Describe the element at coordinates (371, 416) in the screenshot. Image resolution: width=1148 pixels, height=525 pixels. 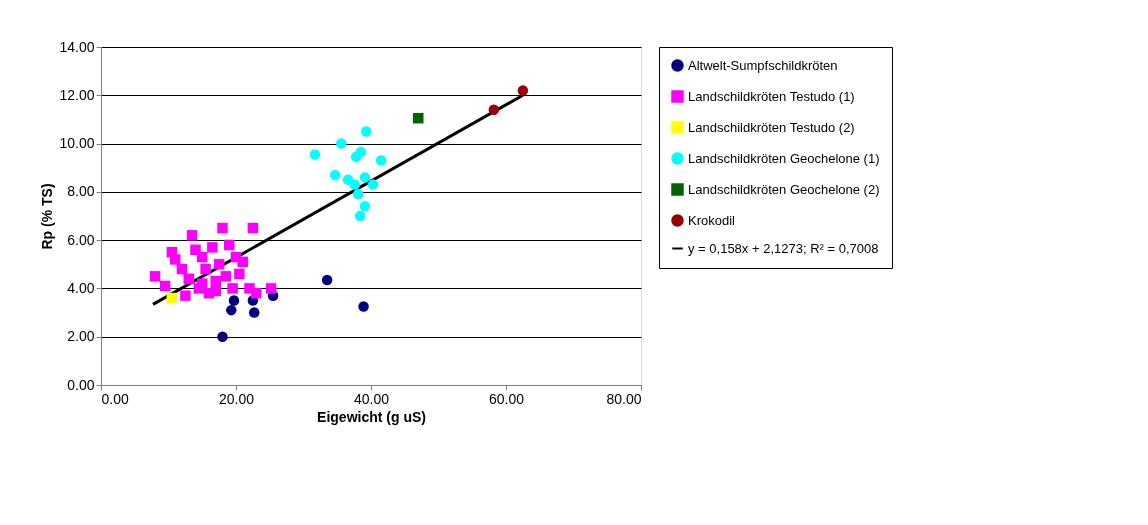
I see `x-axis-title: Eigewicht (g uS)` at that location.